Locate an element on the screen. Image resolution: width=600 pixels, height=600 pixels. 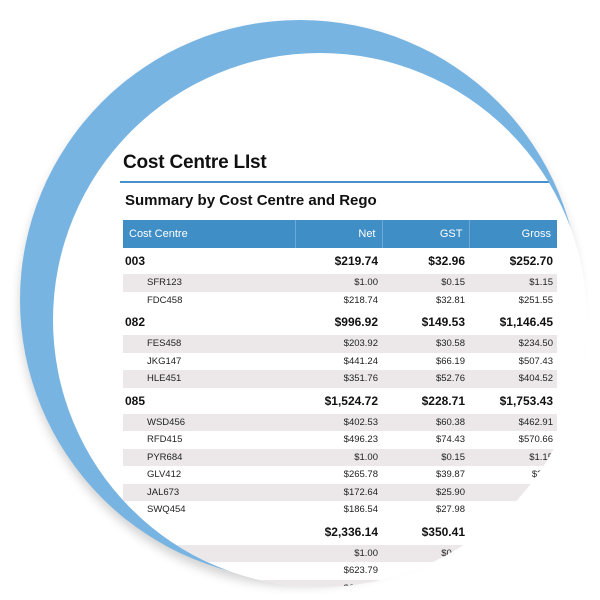
rego-row: SFR123 $1.00 $0.15 $1.15 is located at coordinates (340, 283).